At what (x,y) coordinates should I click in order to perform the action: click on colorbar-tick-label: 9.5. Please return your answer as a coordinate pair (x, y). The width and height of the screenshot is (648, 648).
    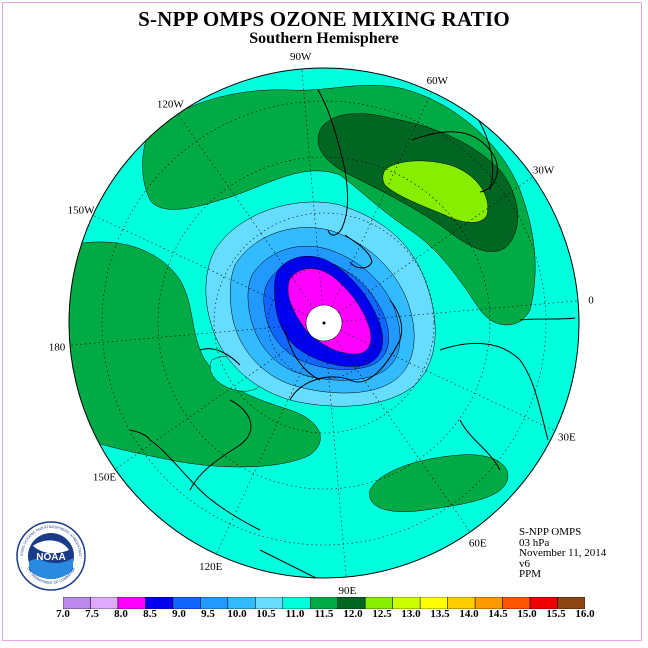
    Looking at the image, I should click on (208, 614).